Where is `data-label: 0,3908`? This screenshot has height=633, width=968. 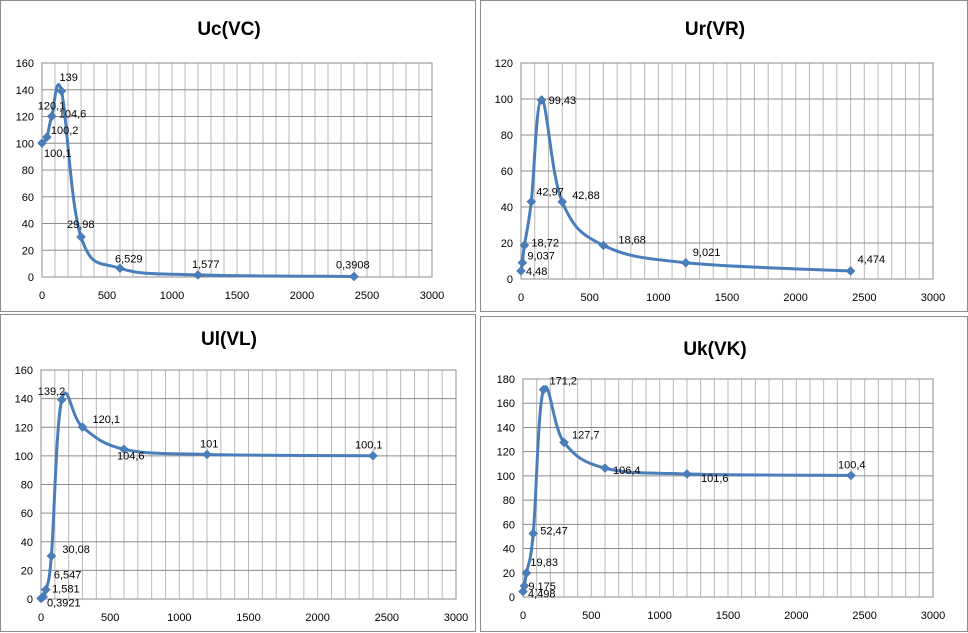 data-label: 0,3908 is located at coordinates (353, 265).